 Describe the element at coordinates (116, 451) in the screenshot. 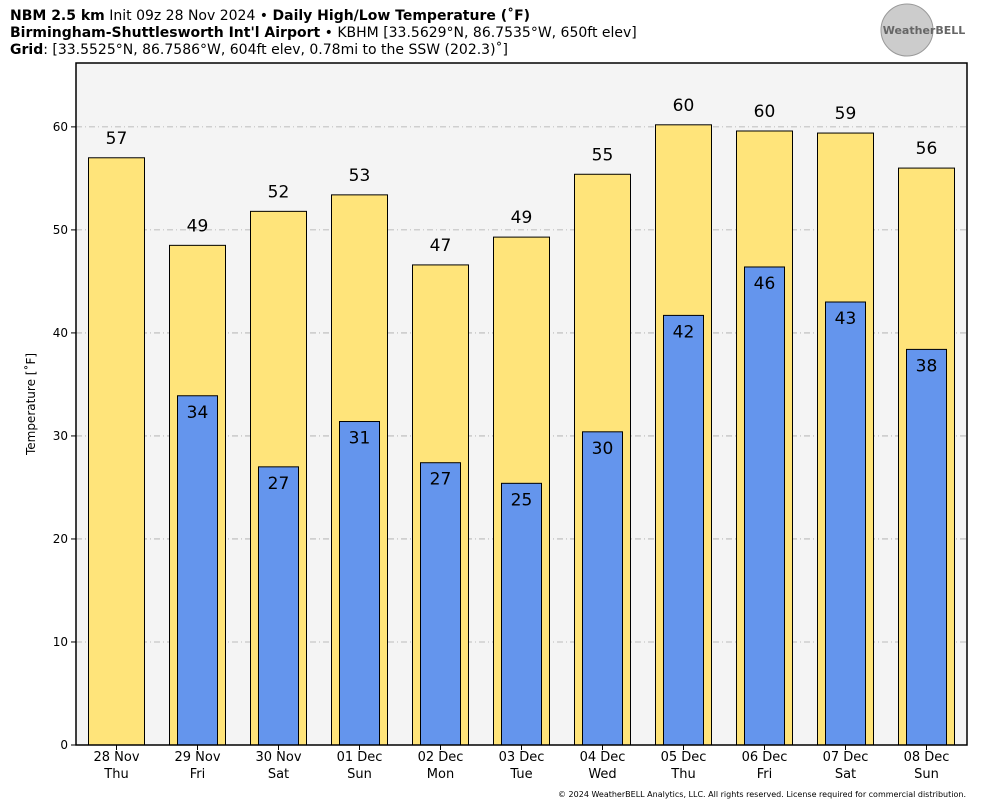

I see `high-bar` at that location.